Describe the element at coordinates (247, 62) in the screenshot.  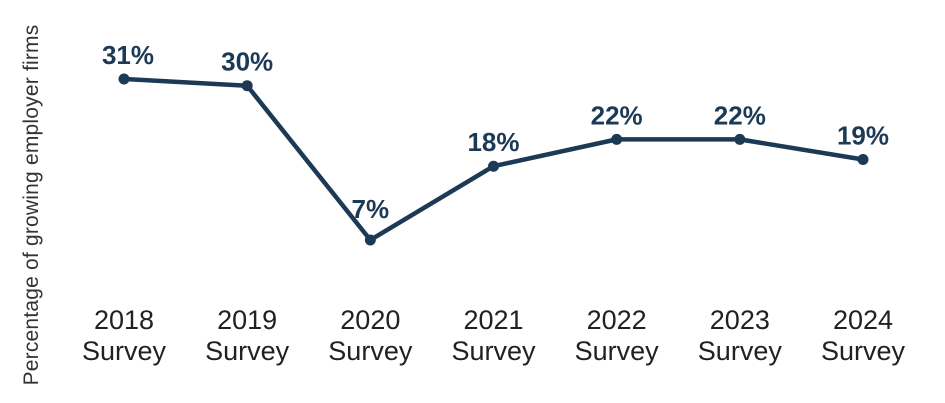
I see `value-label: 30%` at that location.